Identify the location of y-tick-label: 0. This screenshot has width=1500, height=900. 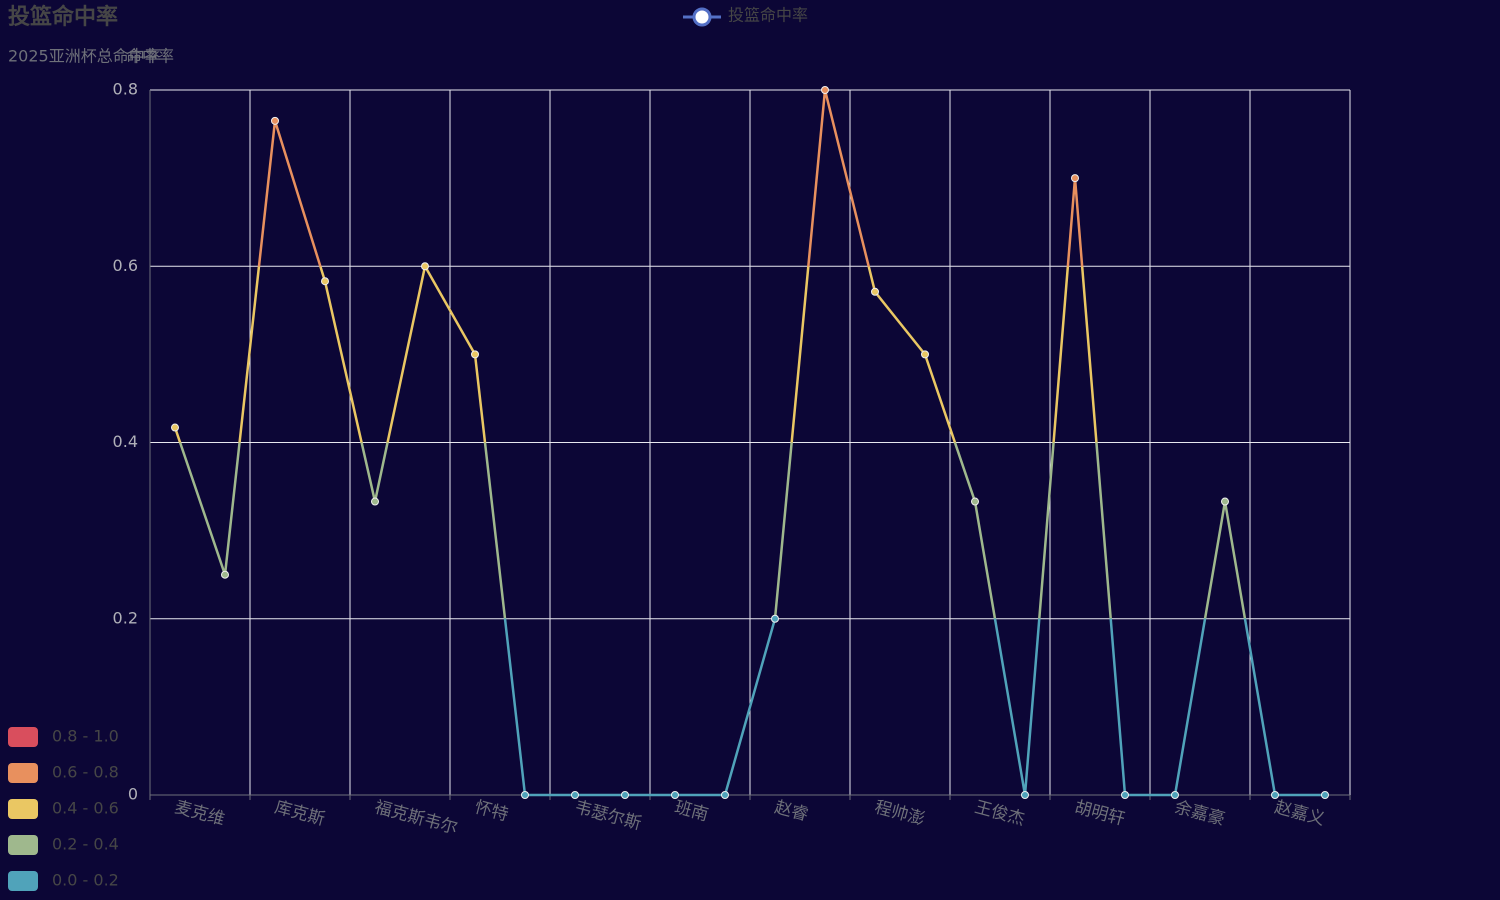
(133, 794).